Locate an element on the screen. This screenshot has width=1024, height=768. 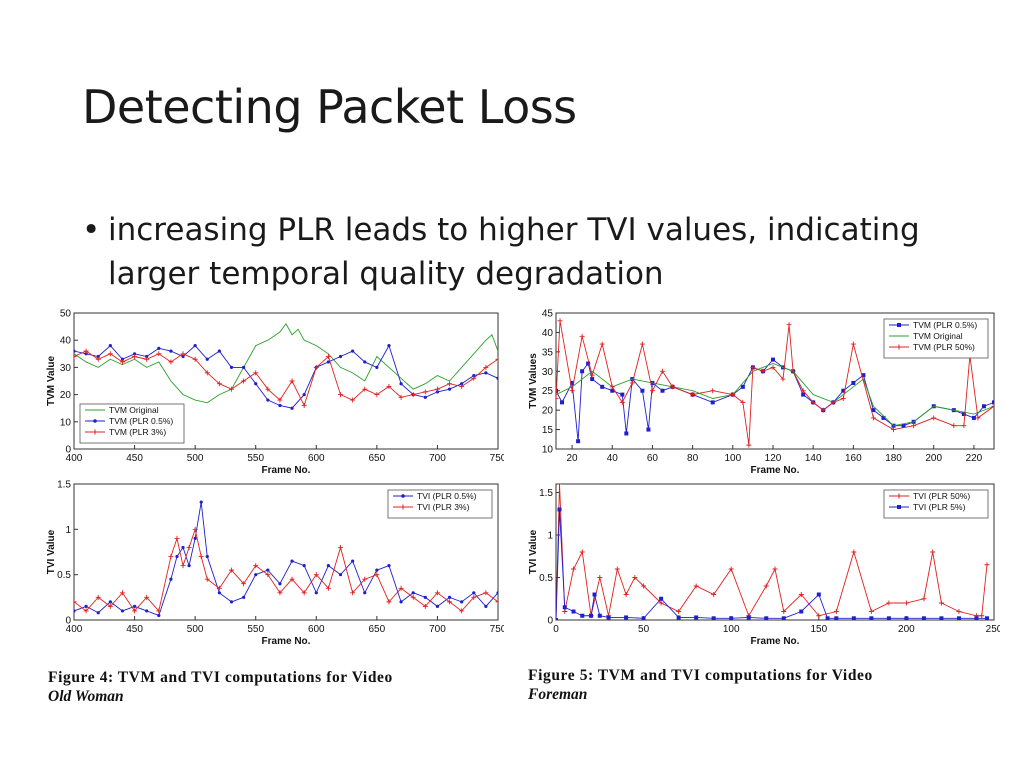
x-tick-label: 60 is located at coordinates (653, 458).